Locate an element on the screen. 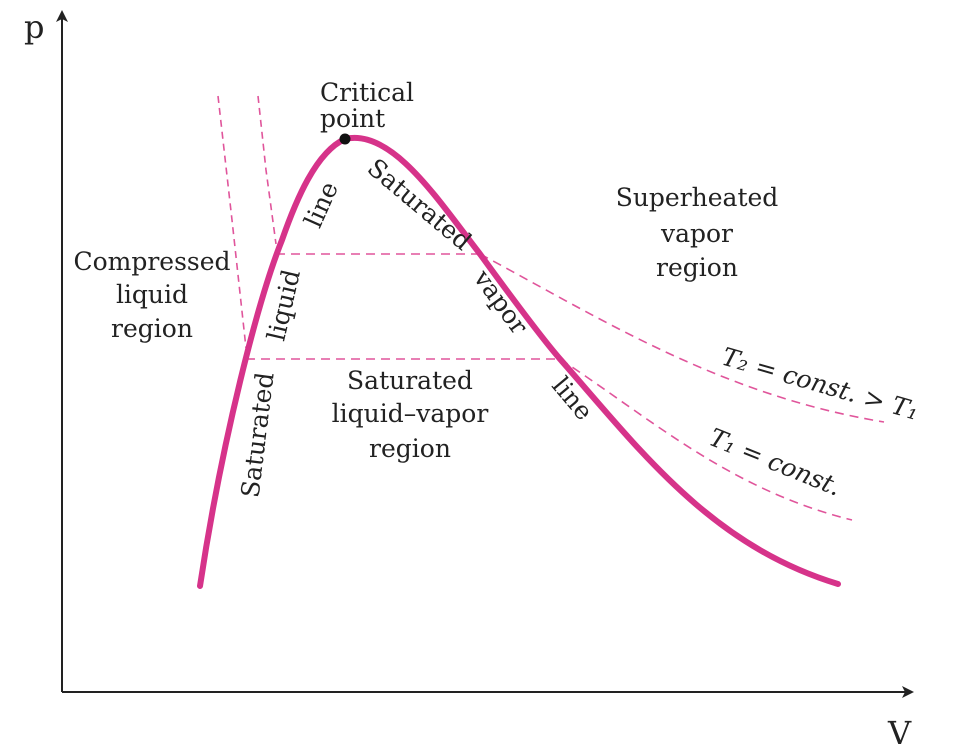  superheated-region-label-line1: Superheated is located at coordinates (697, 197).